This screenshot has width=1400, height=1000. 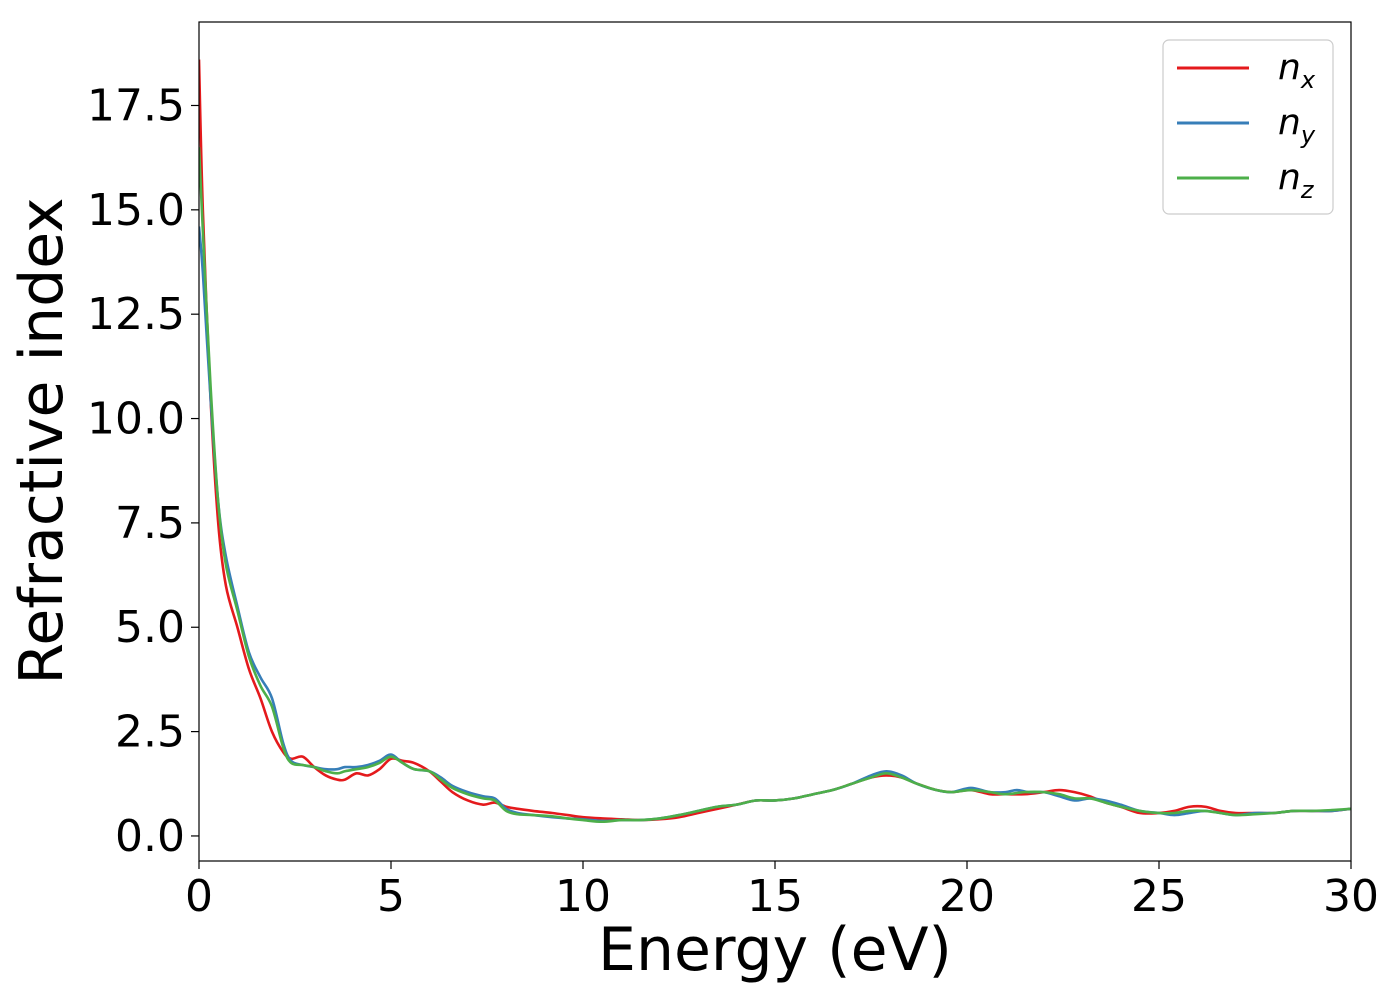 What do you see at coordinates (967, 896) in the screenshot?
I see `x-tick-label: 20` at bounding box center [967, 896].